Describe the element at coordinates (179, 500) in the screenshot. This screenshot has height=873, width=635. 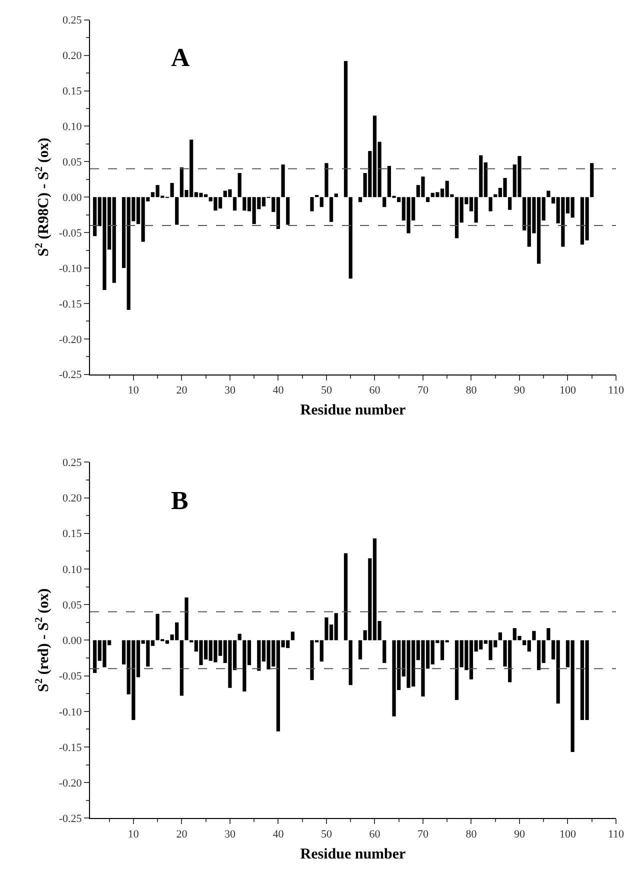
I see `text: B` at that location.